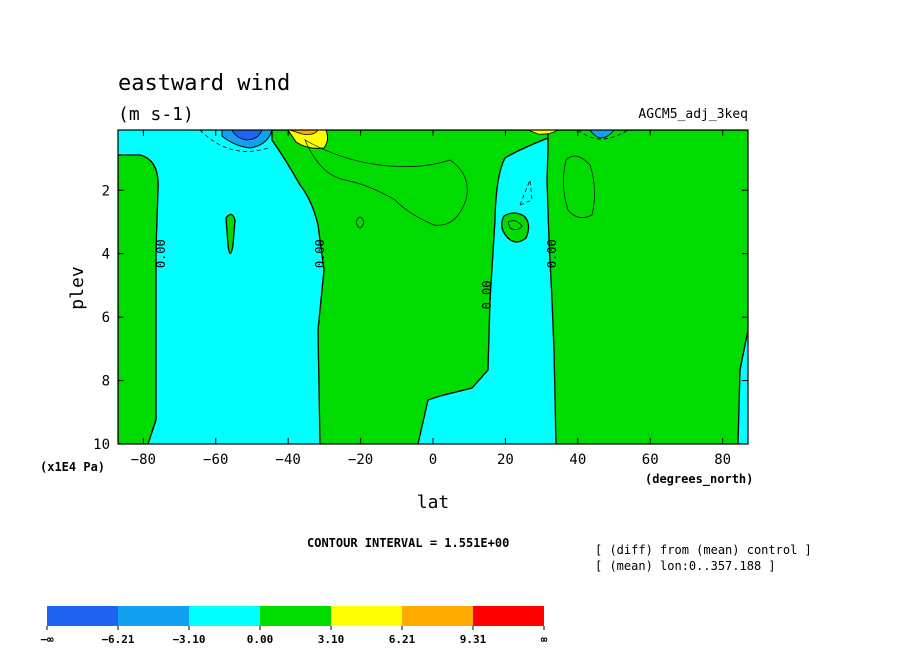 The width and height of the screenshot is (904, 654). What do you see at coordinates (101, 445) in the screenshot?
I see `y-tick-label: 10` at bounding box center [101, 445].